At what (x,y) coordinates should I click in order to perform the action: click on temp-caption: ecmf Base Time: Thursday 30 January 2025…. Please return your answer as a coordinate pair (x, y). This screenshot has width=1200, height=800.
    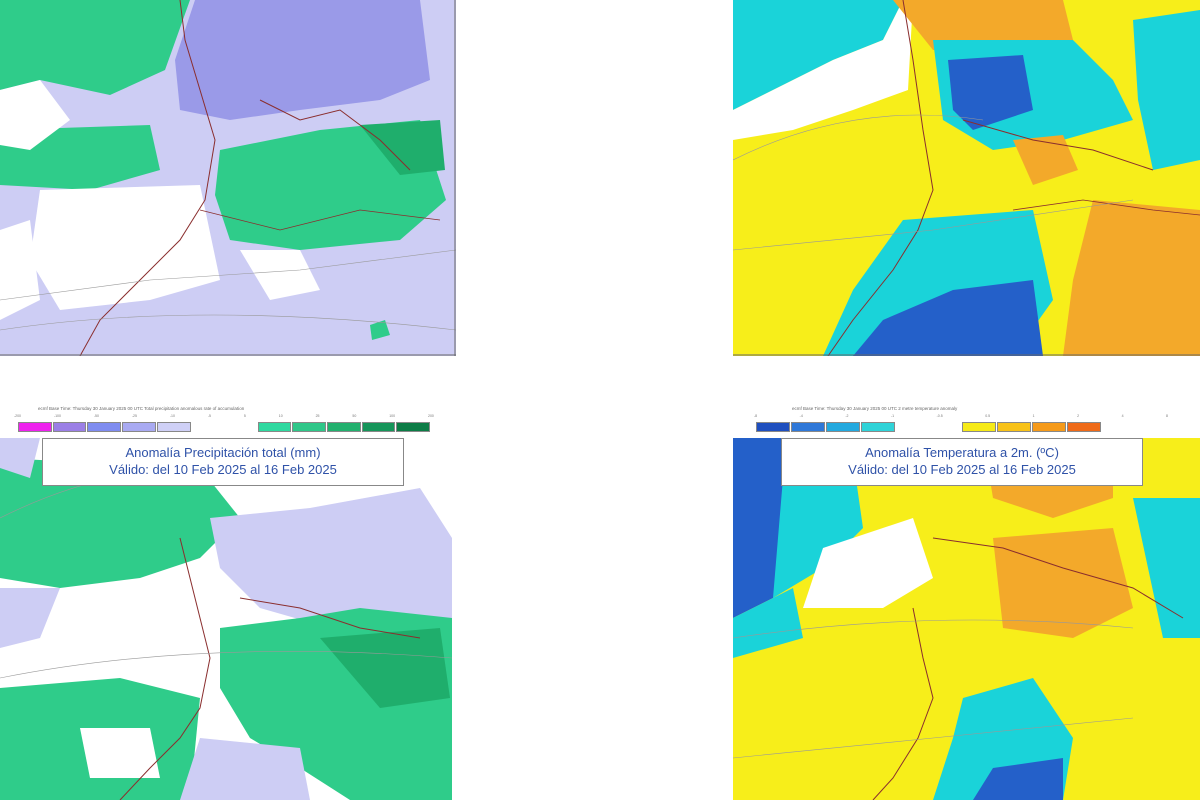
    Looking at the image, I should click on (875, 408).